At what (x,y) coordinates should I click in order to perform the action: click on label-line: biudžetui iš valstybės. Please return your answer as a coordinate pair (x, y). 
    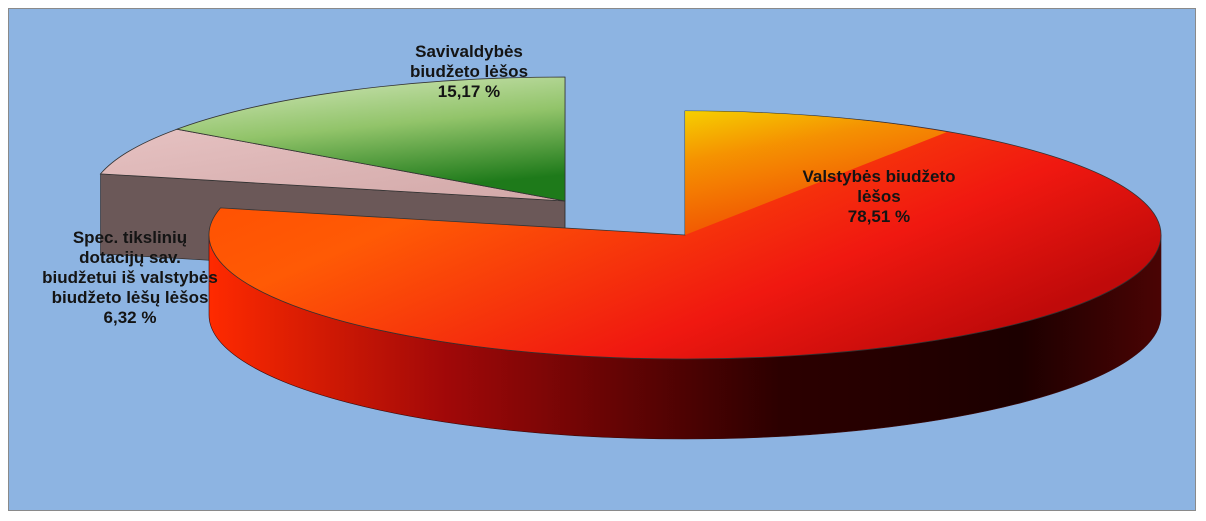
    Looking at the image, I should click on (130, 277).